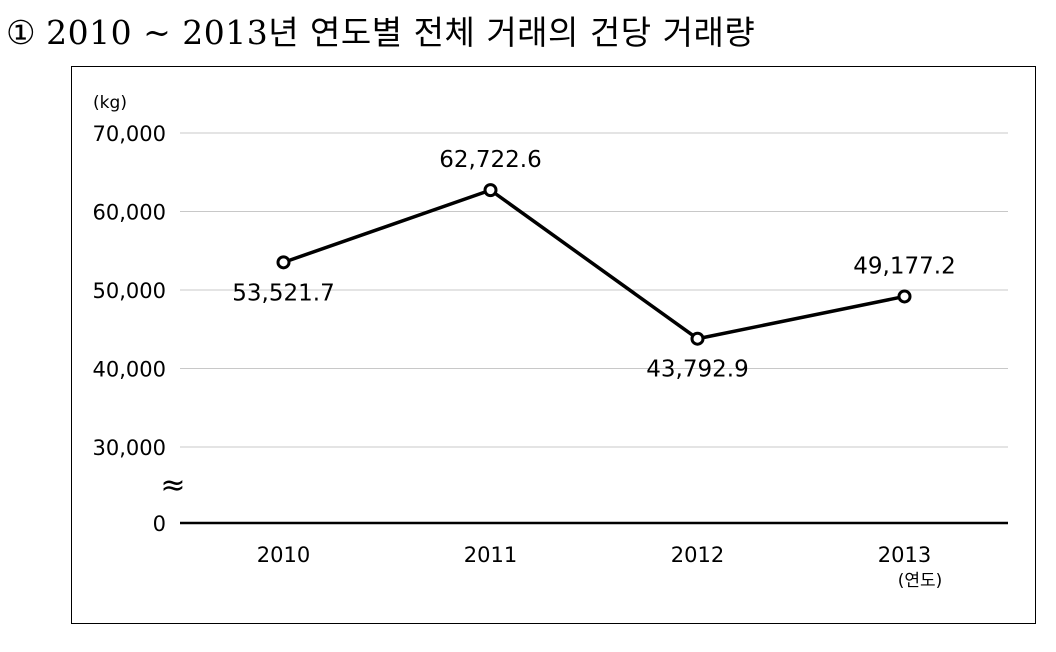 The width and height of the screenshot is (1056, 652). Describe the element at coordinates (920, 581) in the screenshot. I see `x-axis-unit-label: (연도)` at that location.